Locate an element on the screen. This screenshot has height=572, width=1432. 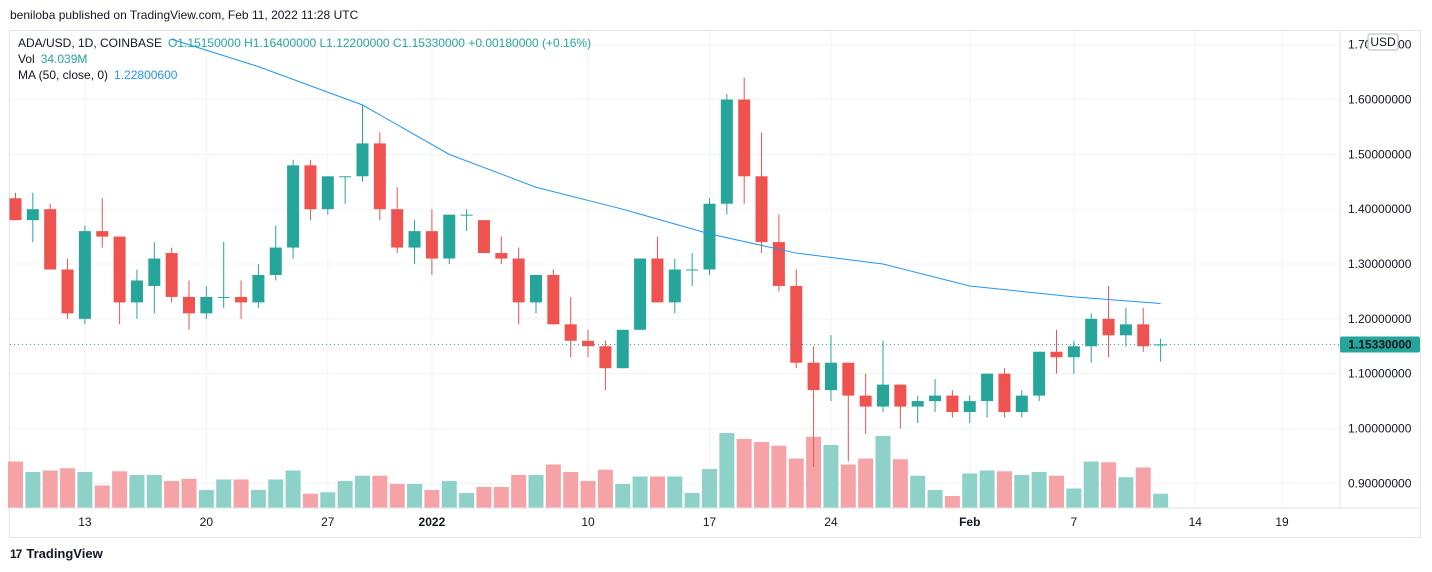
time-tick-label: 20 is located at coordinates (207, 522).